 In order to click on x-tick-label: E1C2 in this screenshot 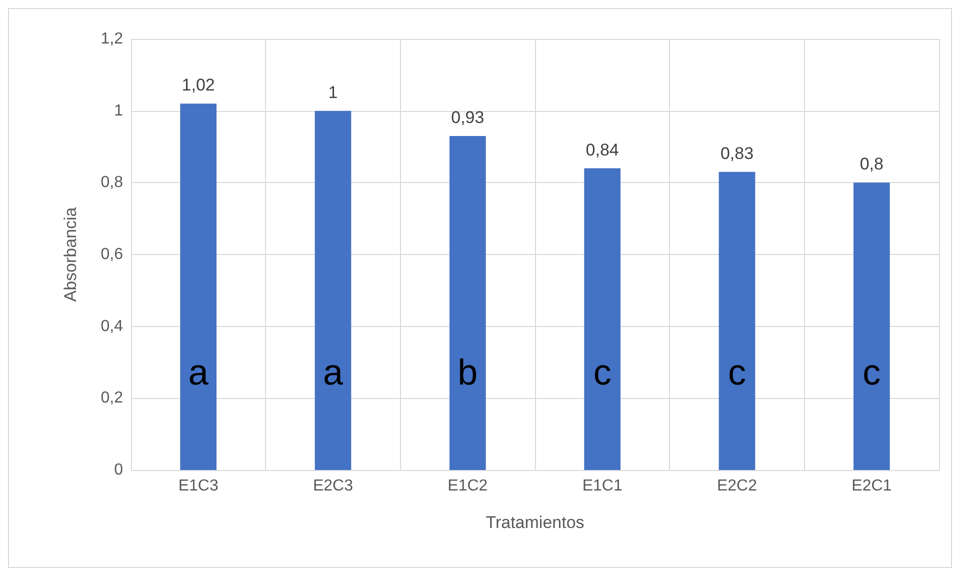, I will do `click(468, 486)`.